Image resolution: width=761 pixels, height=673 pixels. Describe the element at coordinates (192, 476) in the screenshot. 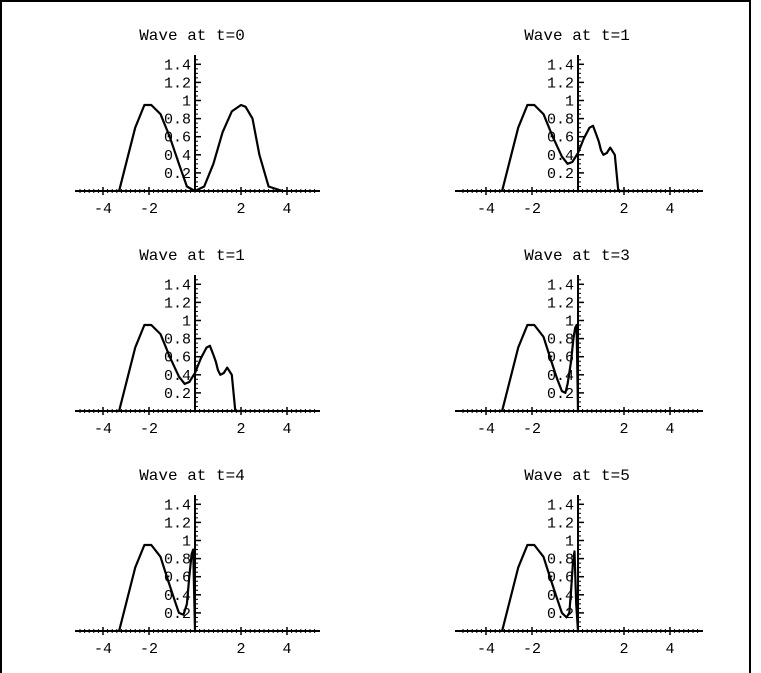

I see `panel-title: Wave at t=4` at that location.